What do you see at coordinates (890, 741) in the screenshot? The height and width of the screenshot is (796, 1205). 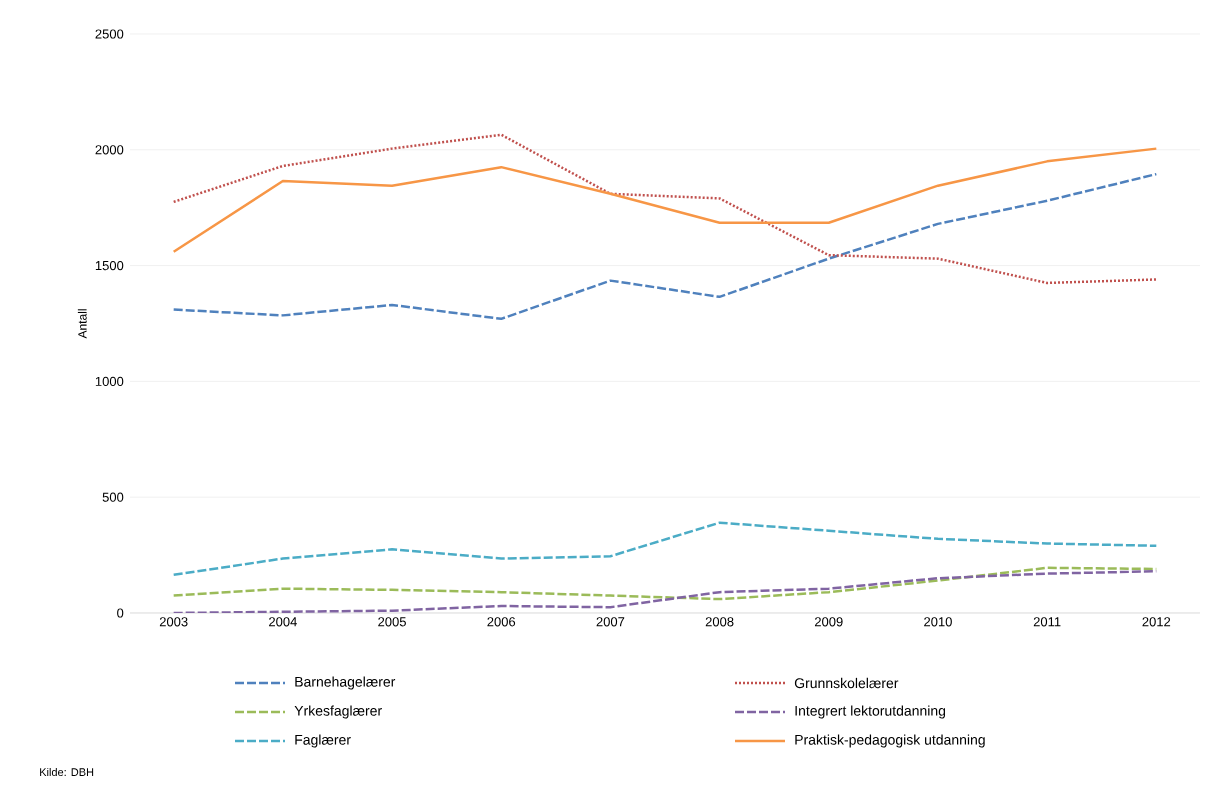 I see `legend-label: Praktisk-pedagogisk utdanning` at bounding box center [890, 741].